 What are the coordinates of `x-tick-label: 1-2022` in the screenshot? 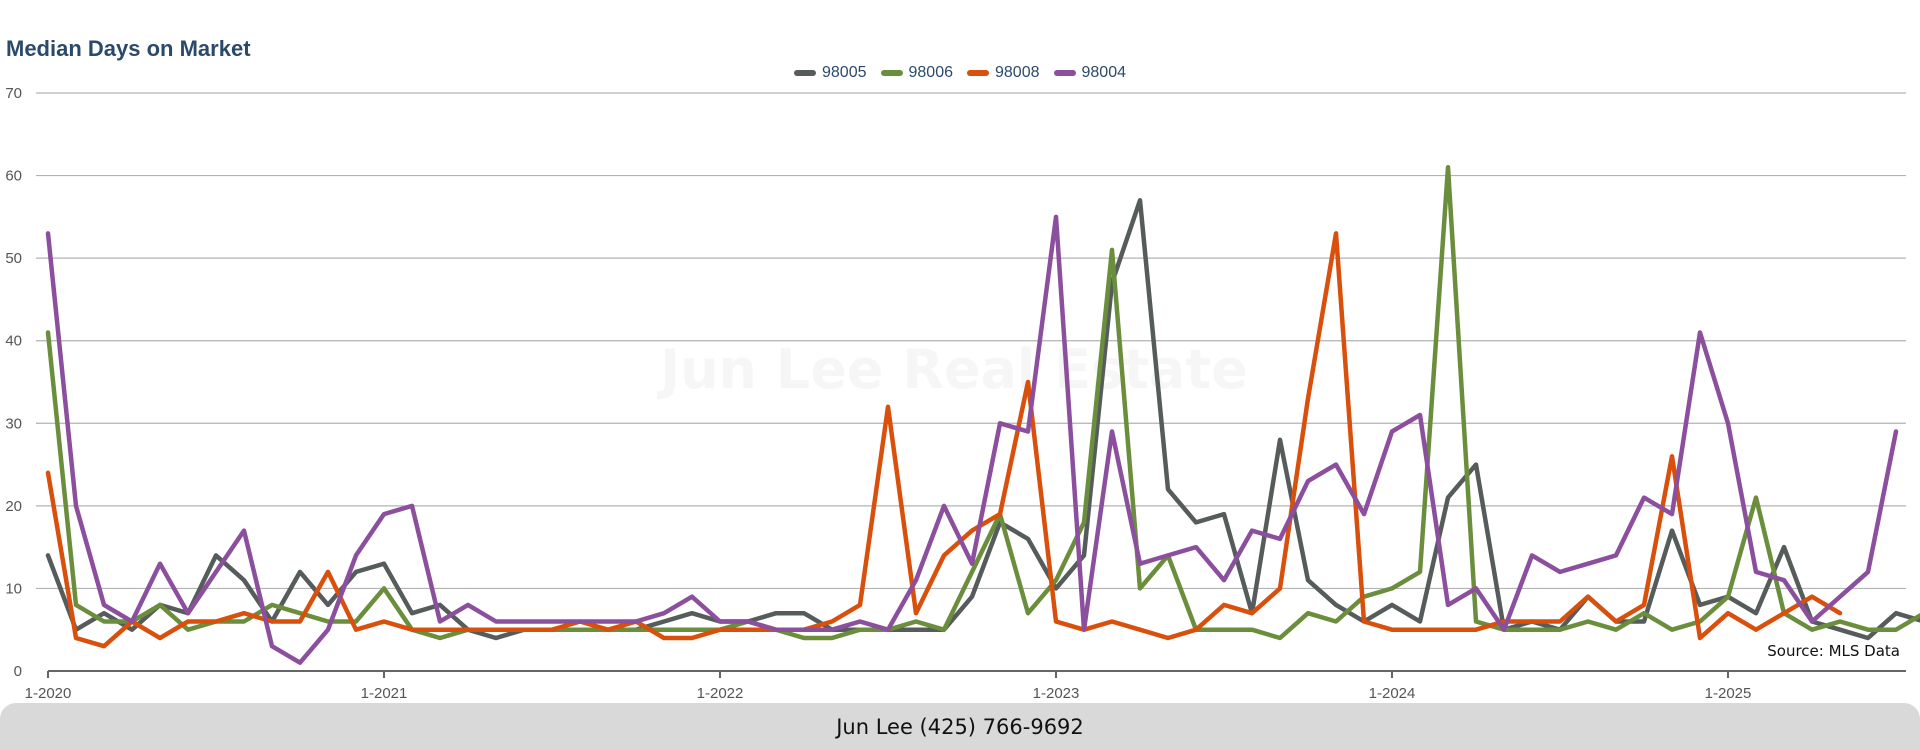 It's located at (720, 693).